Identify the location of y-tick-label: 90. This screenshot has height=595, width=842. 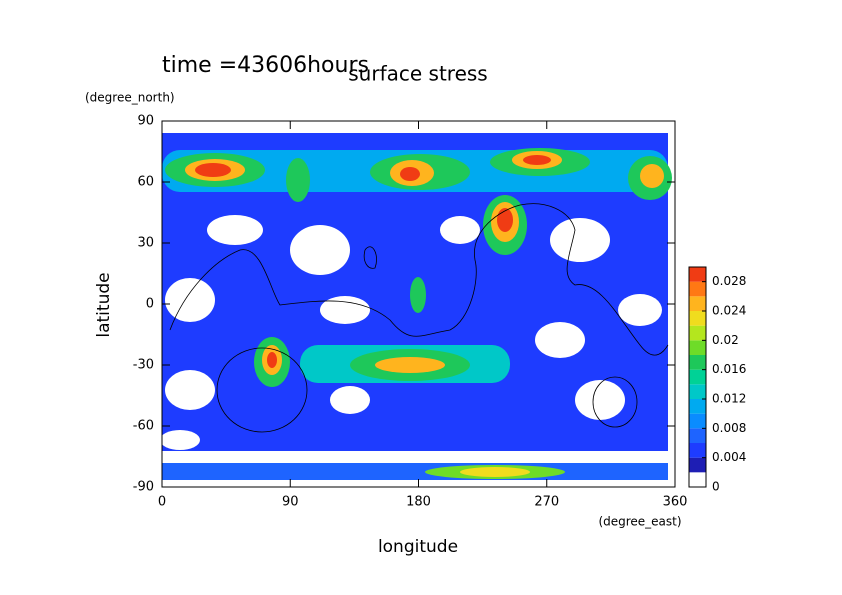
(145, 121).